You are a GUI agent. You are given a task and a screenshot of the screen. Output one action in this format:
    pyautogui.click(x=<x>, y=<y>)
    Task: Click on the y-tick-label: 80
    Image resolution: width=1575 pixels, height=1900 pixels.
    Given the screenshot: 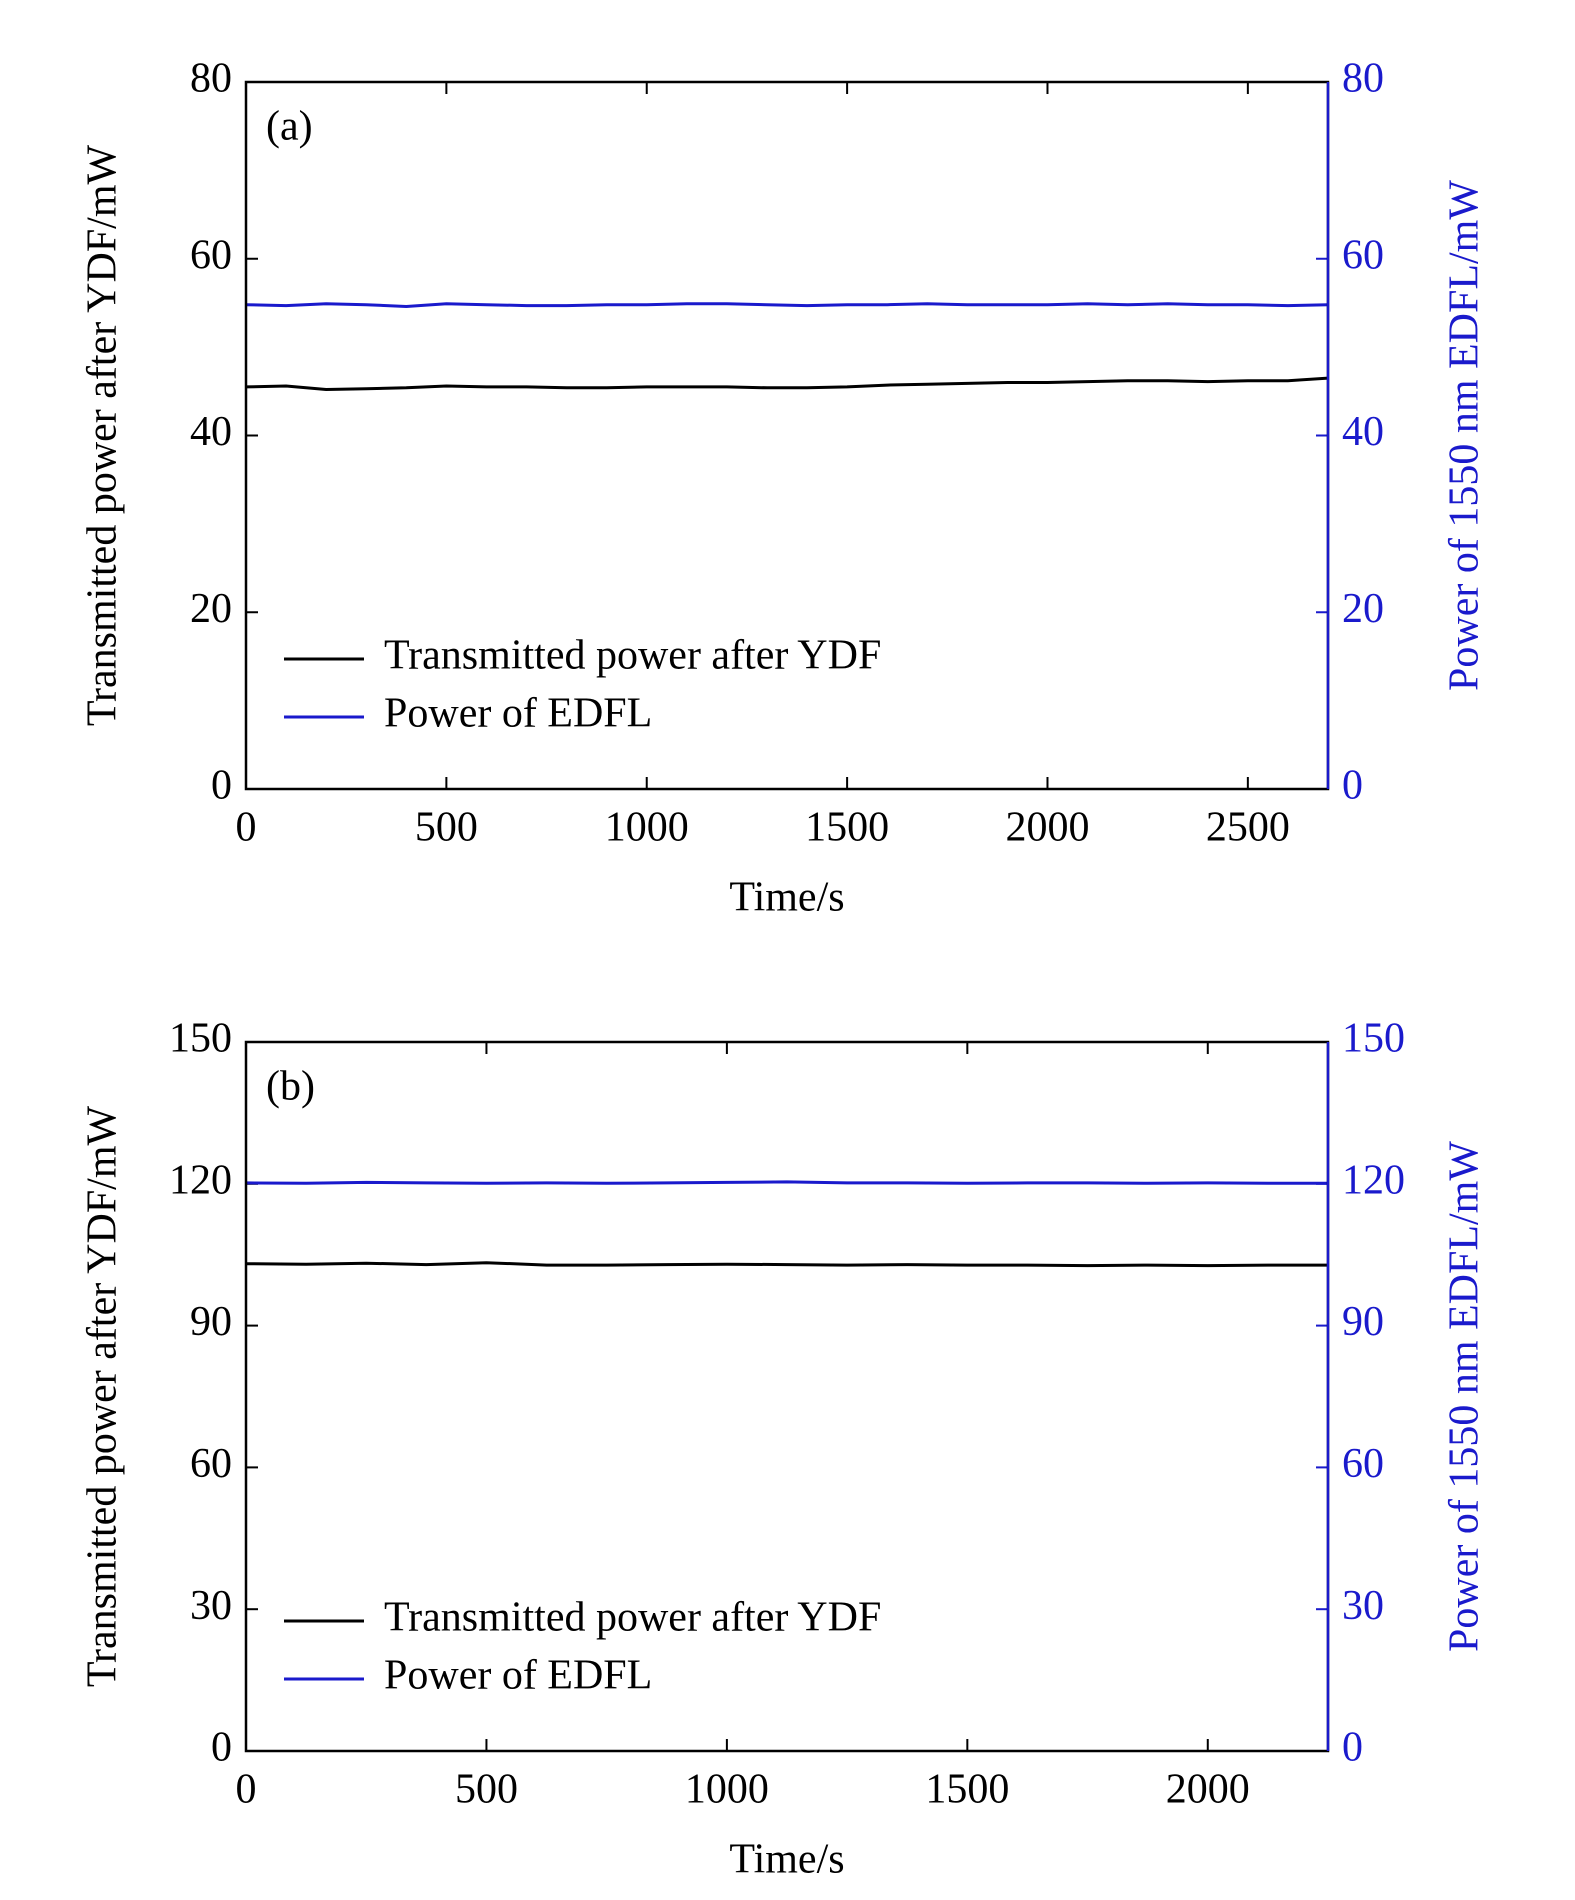 What is the action you would take?
    pyautogui.click(x=211, y=79)
    